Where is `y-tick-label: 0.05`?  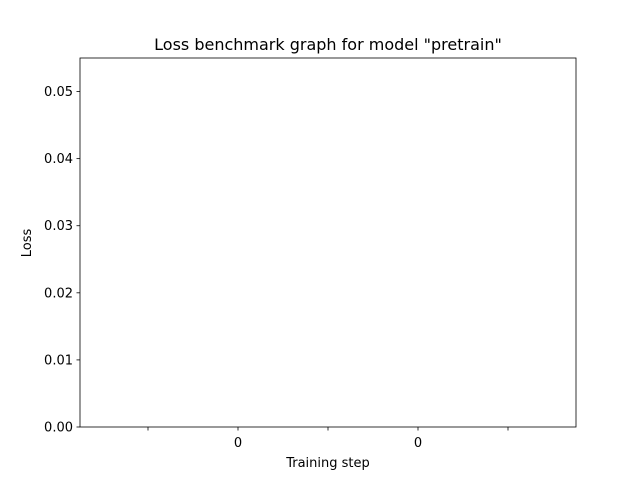 y-tick-label: 0.05 is located at coordinates (58, 92).